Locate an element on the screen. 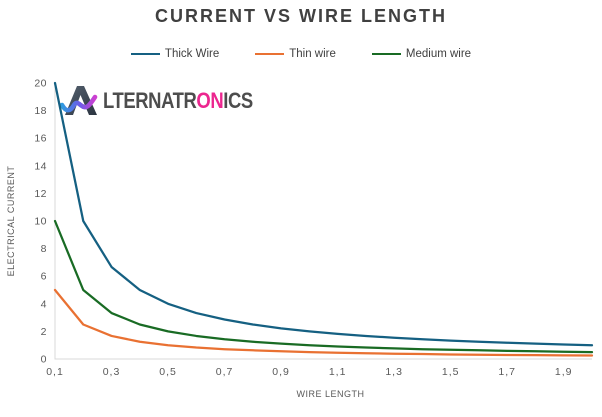 The height and width of the screenshot is (417, 602). legend-item-thin-wire: Thin wire is located at coordinates (295, 54).